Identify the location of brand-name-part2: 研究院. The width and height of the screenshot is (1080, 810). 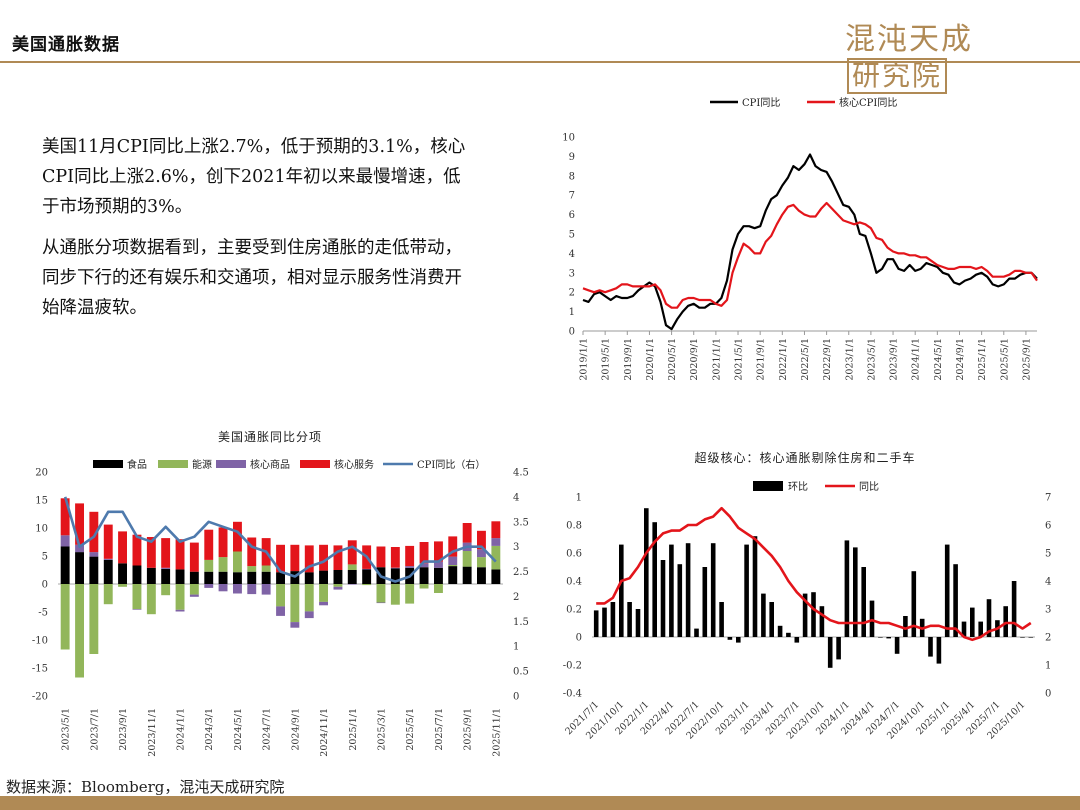
(897, 76).